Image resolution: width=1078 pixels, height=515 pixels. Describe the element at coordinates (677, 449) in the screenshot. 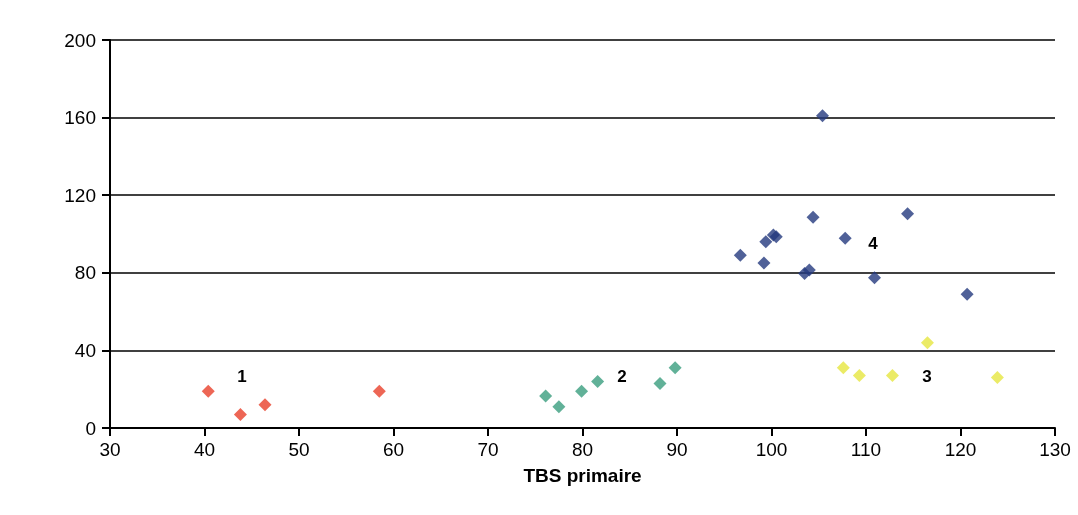

I see `x-tick-label: 90` at that location.